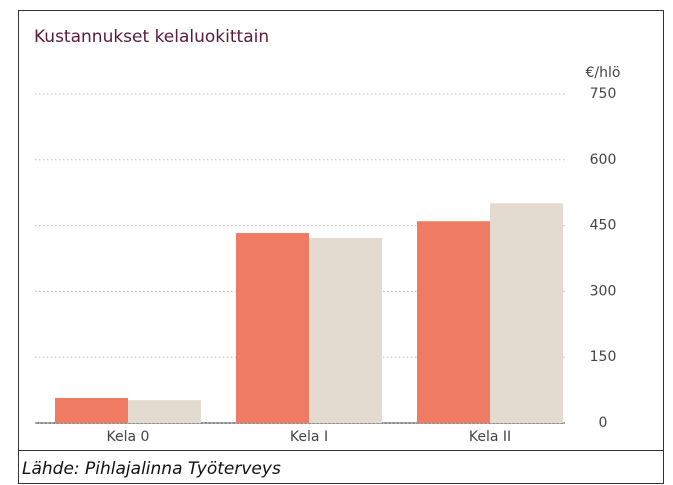  I want to click on y-tick-label: 750, so click(603, 94).